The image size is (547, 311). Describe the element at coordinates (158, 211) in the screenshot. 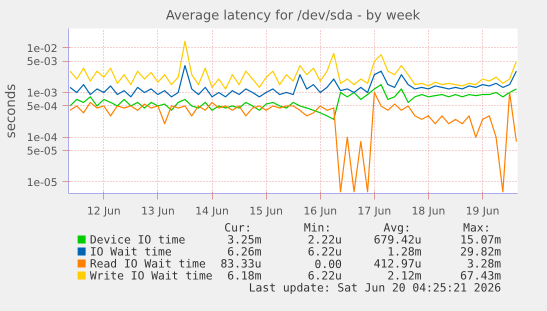

I see `x-tick-label: 13 Jun` at that location.